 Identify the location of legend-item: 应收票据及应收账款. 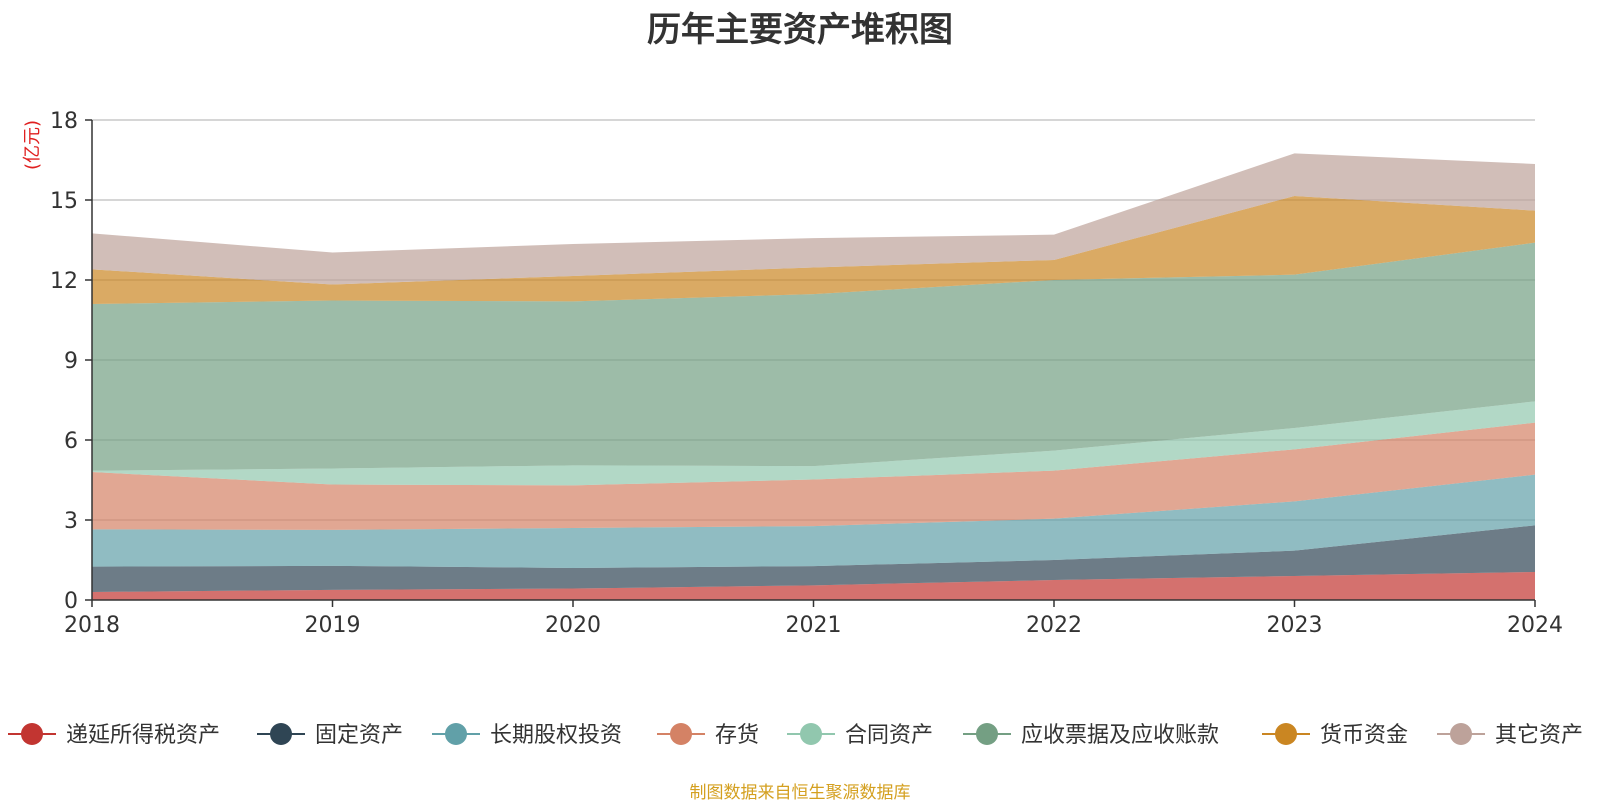
(1091, 735).